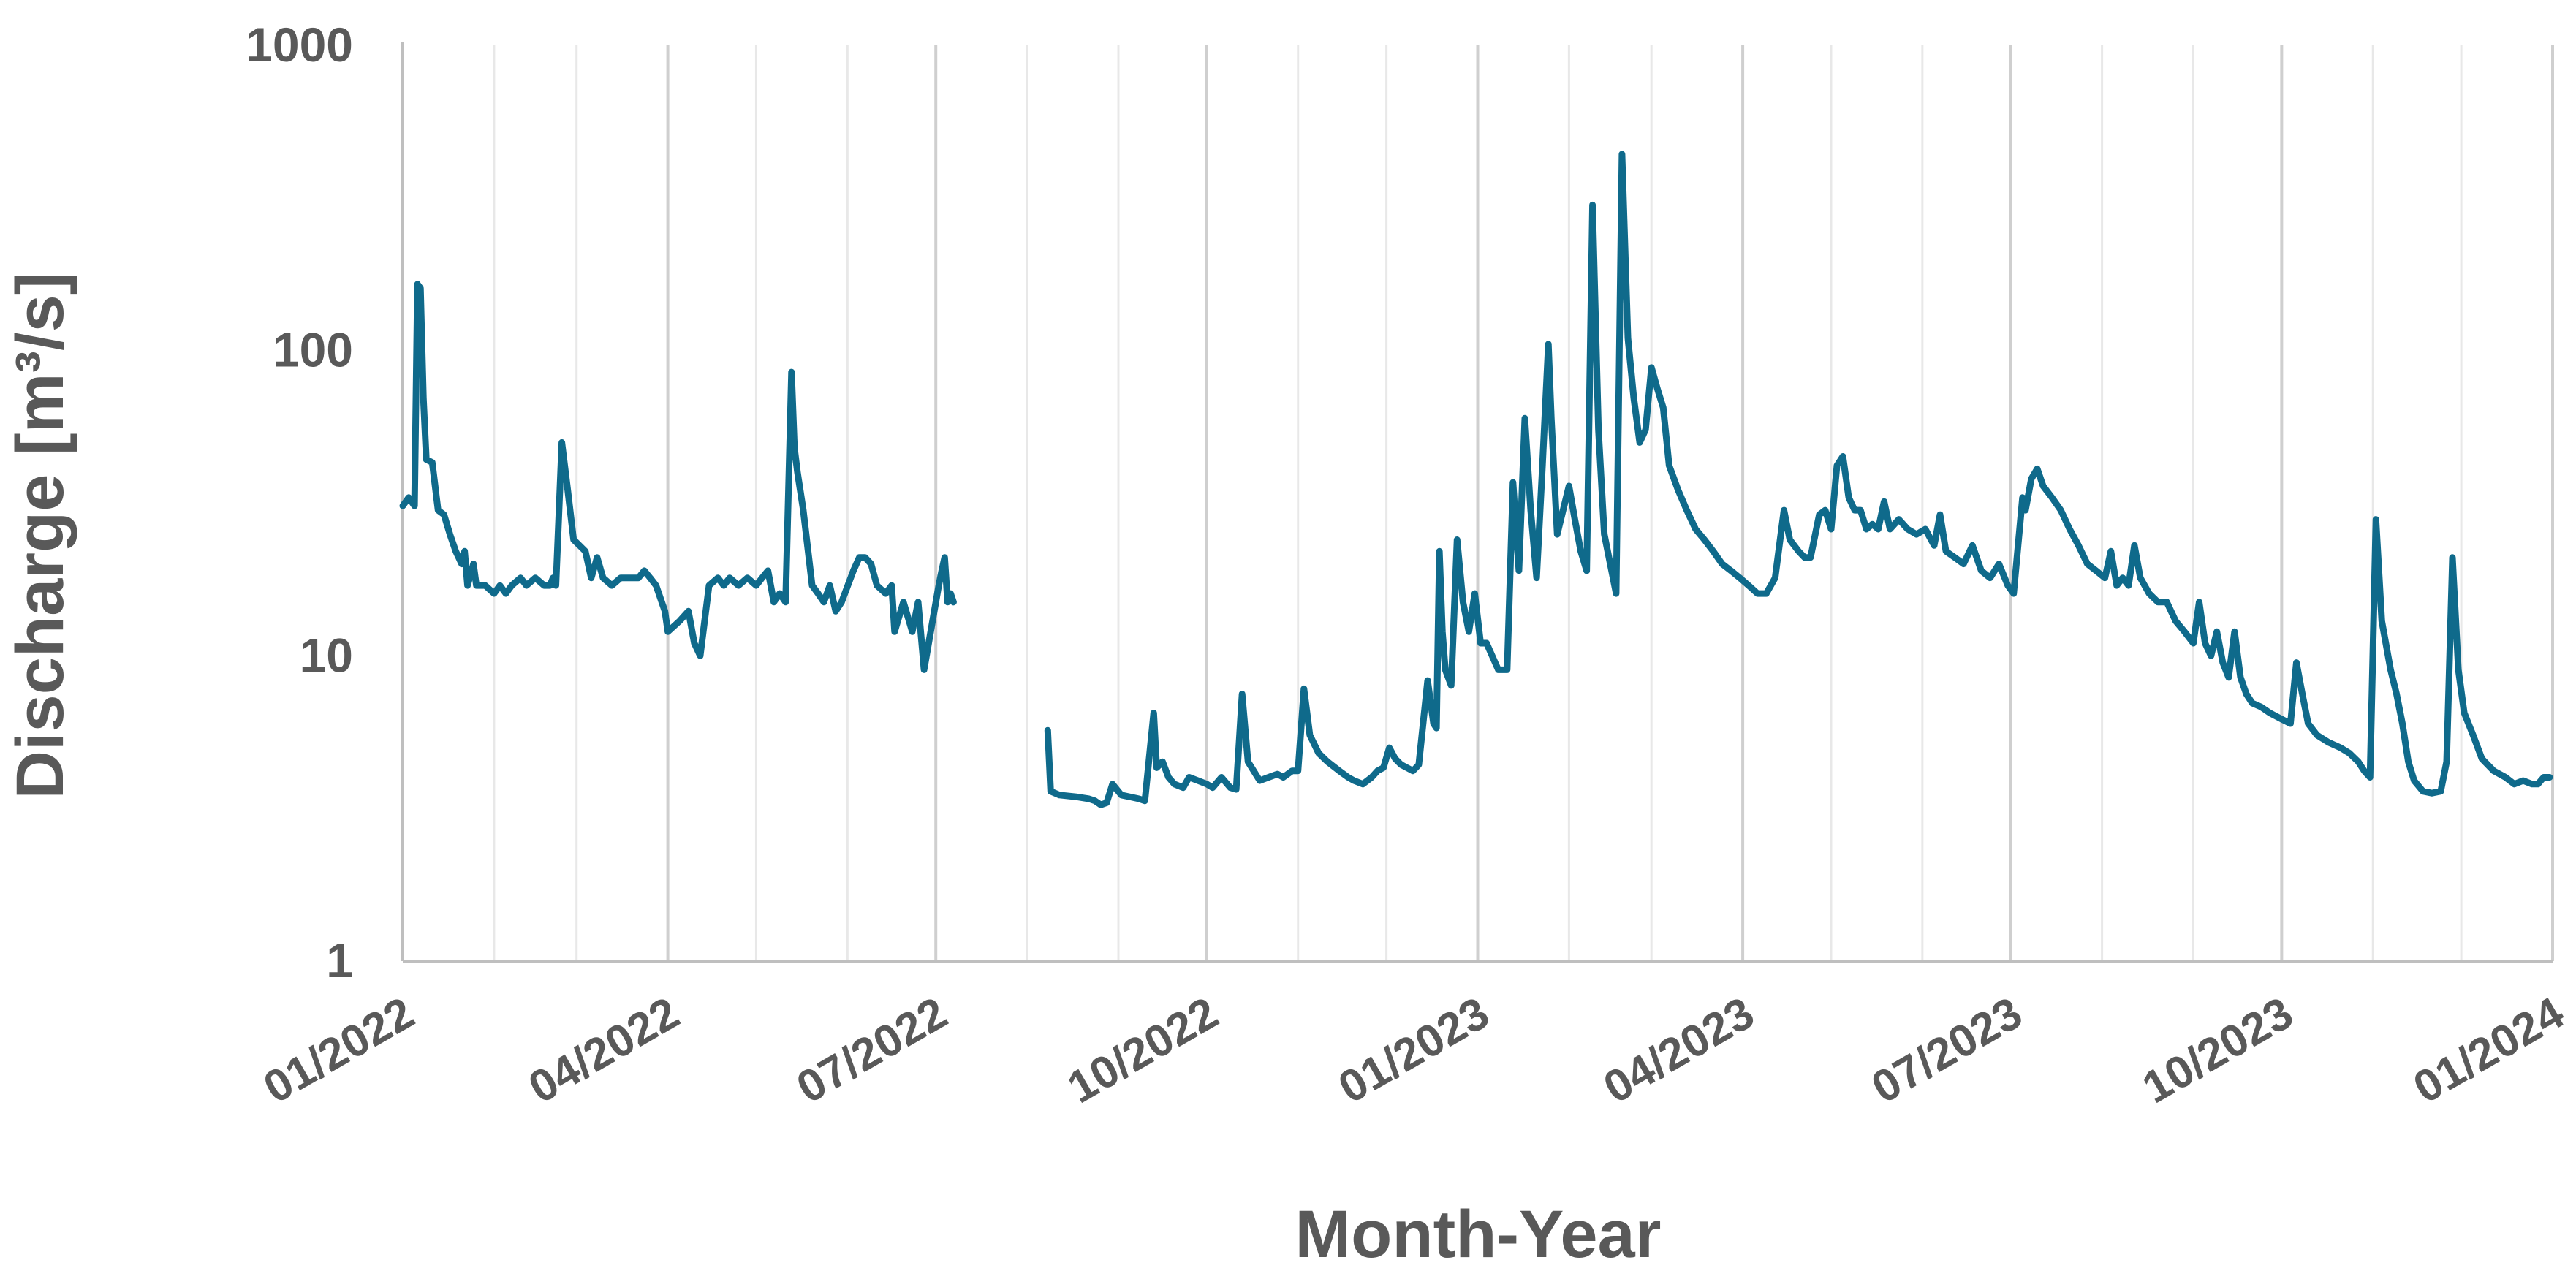 The width and height of the screenshot is (2576, 1279). I want to click on x-tick-label: 04/2022, so click(604, 1050).